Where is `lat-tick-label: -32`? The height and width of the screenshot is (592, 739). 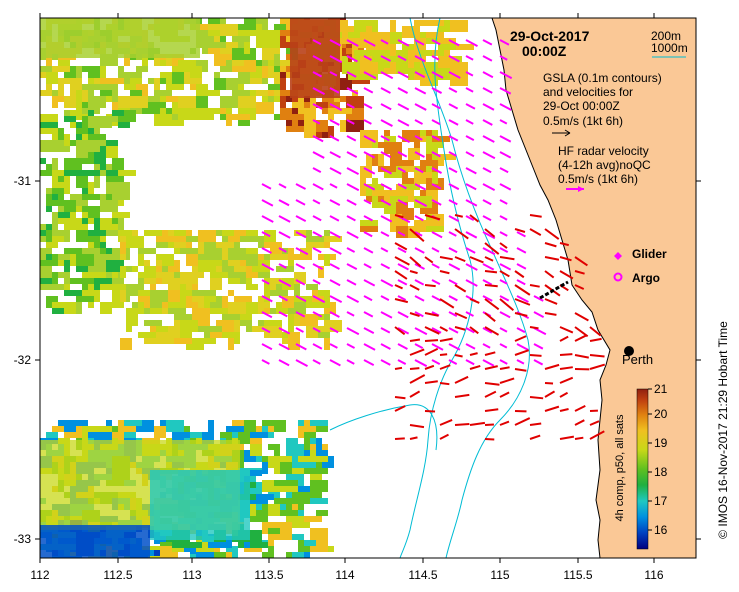
lat-tick-label: -32 is located at coordinates (23, 360).